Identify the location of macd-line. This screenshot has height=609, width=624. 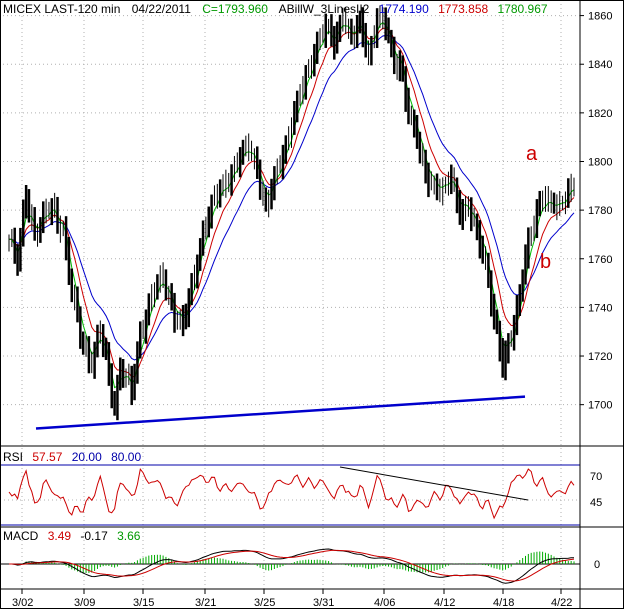
(292, 566).